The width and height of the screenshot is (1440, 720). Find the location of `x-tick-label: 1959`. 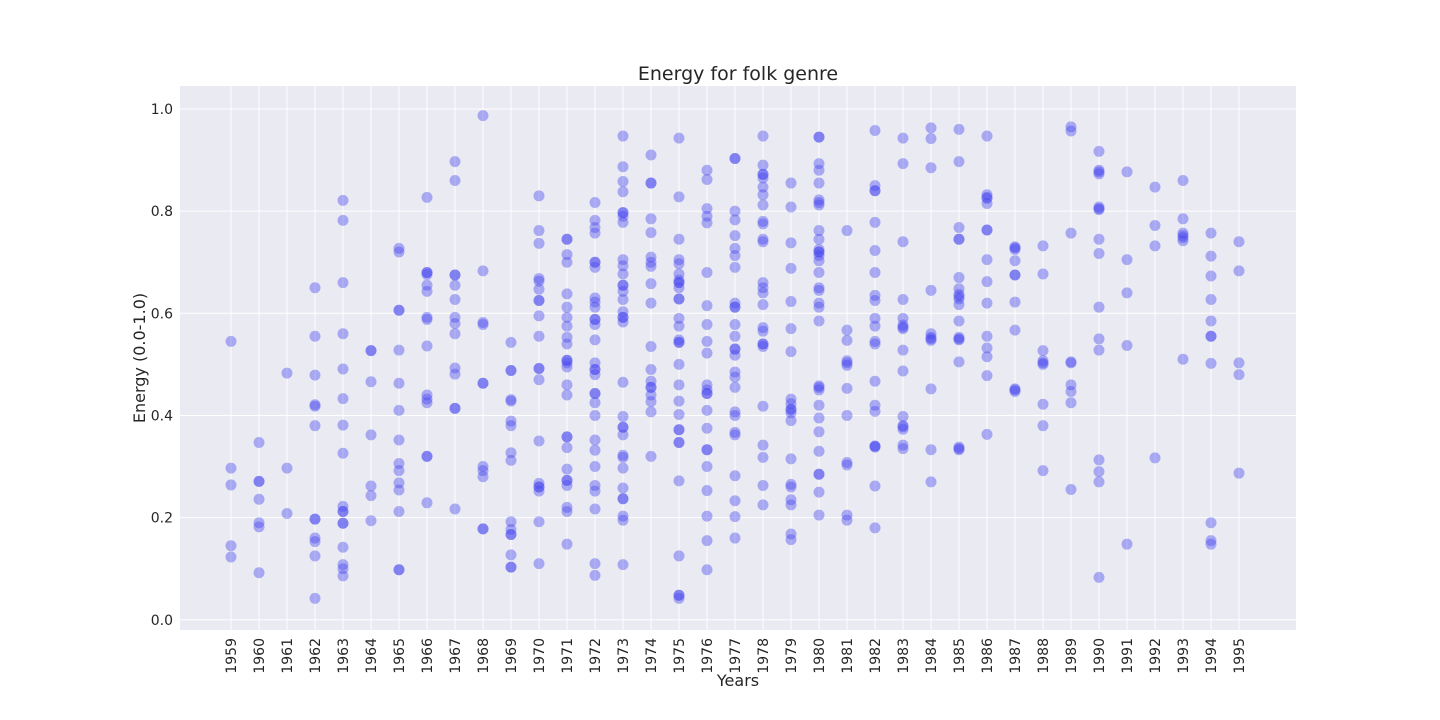

x-tick-label: 1959 is located at coordinates (232, 656).